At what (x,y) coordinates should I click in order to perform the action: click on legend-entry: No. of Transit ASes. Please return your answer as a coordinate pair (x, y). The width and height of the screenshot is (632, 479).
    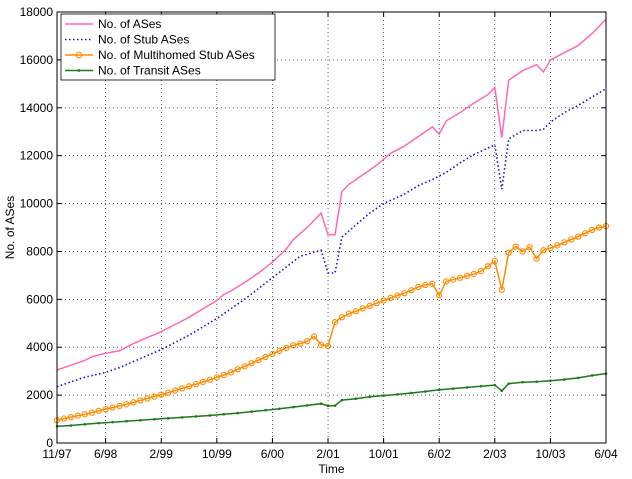
    Looking at the image, I should click on (133, 71).